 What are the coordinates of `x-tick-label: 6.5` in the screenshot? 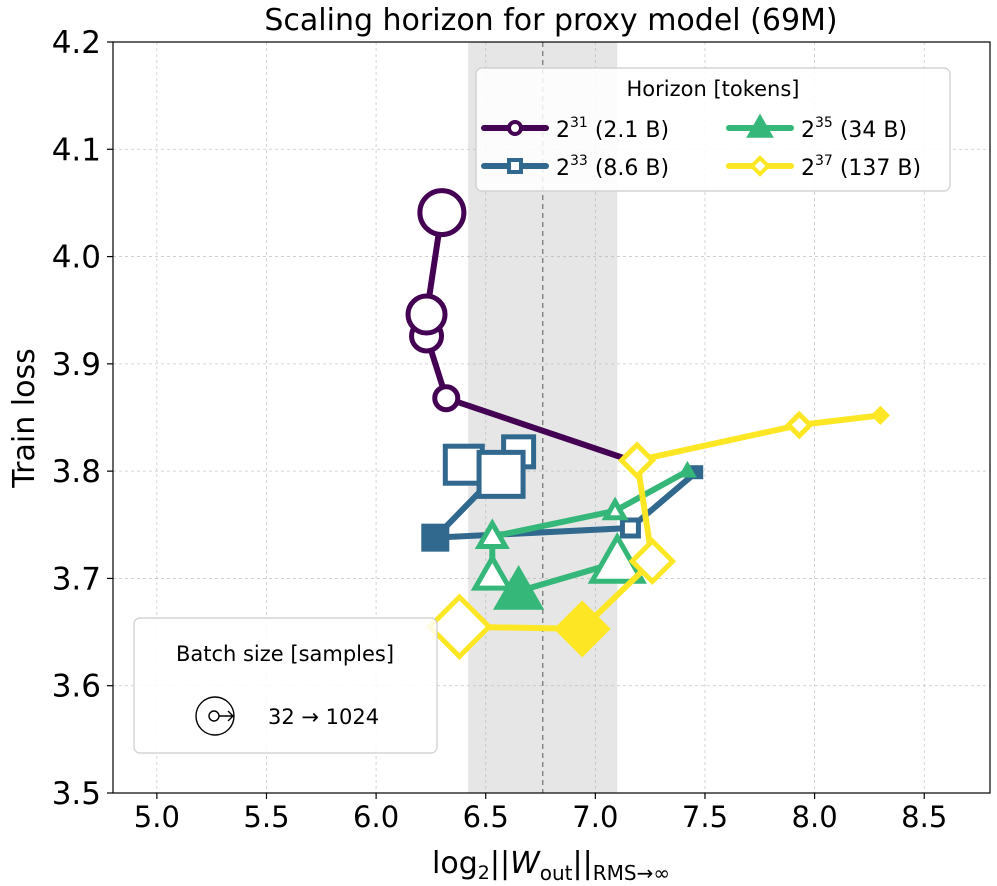 It's located at (486, 817).